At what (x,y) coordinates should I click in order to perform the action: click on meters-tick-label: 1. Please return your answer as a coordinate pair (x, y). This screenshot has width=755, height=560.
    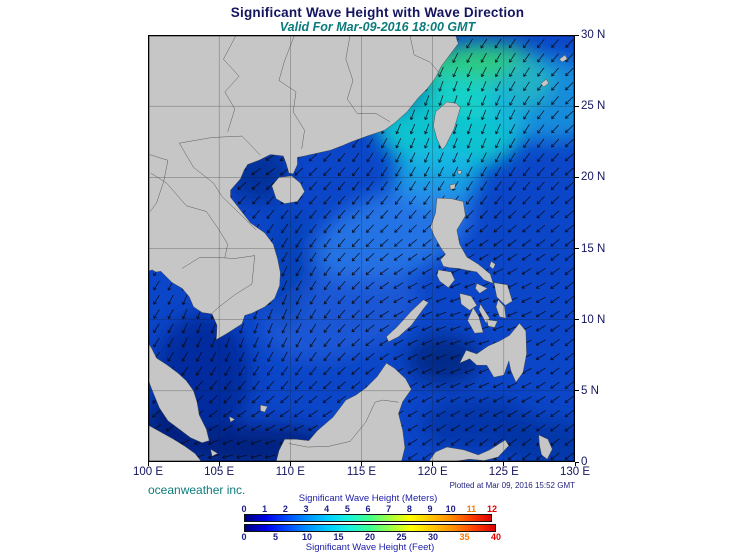
    Looking at the image, I should click on (265, 509).